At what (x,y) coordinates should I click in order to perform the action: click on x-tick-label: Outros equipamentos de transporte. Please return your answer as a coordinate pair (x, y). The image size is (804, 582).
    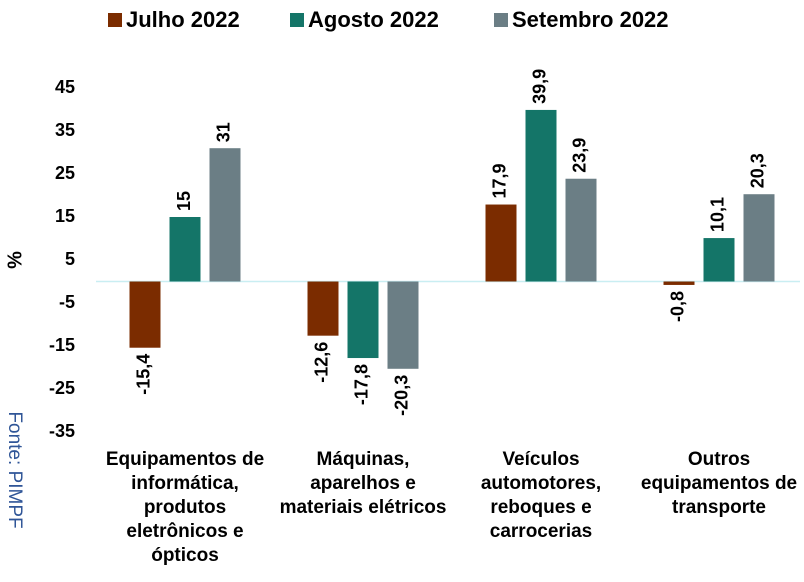
    Looking at the image, I should click on (719, 483).